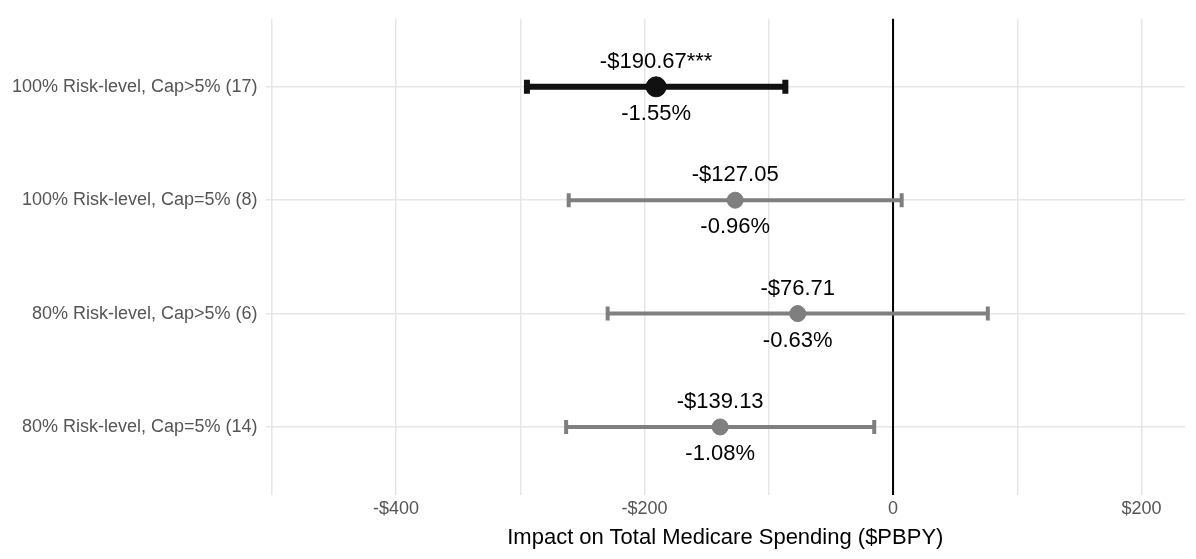 This screenshot has width=1196, height=559. I want to click on annotation: -1.55%, so click(656, 112).